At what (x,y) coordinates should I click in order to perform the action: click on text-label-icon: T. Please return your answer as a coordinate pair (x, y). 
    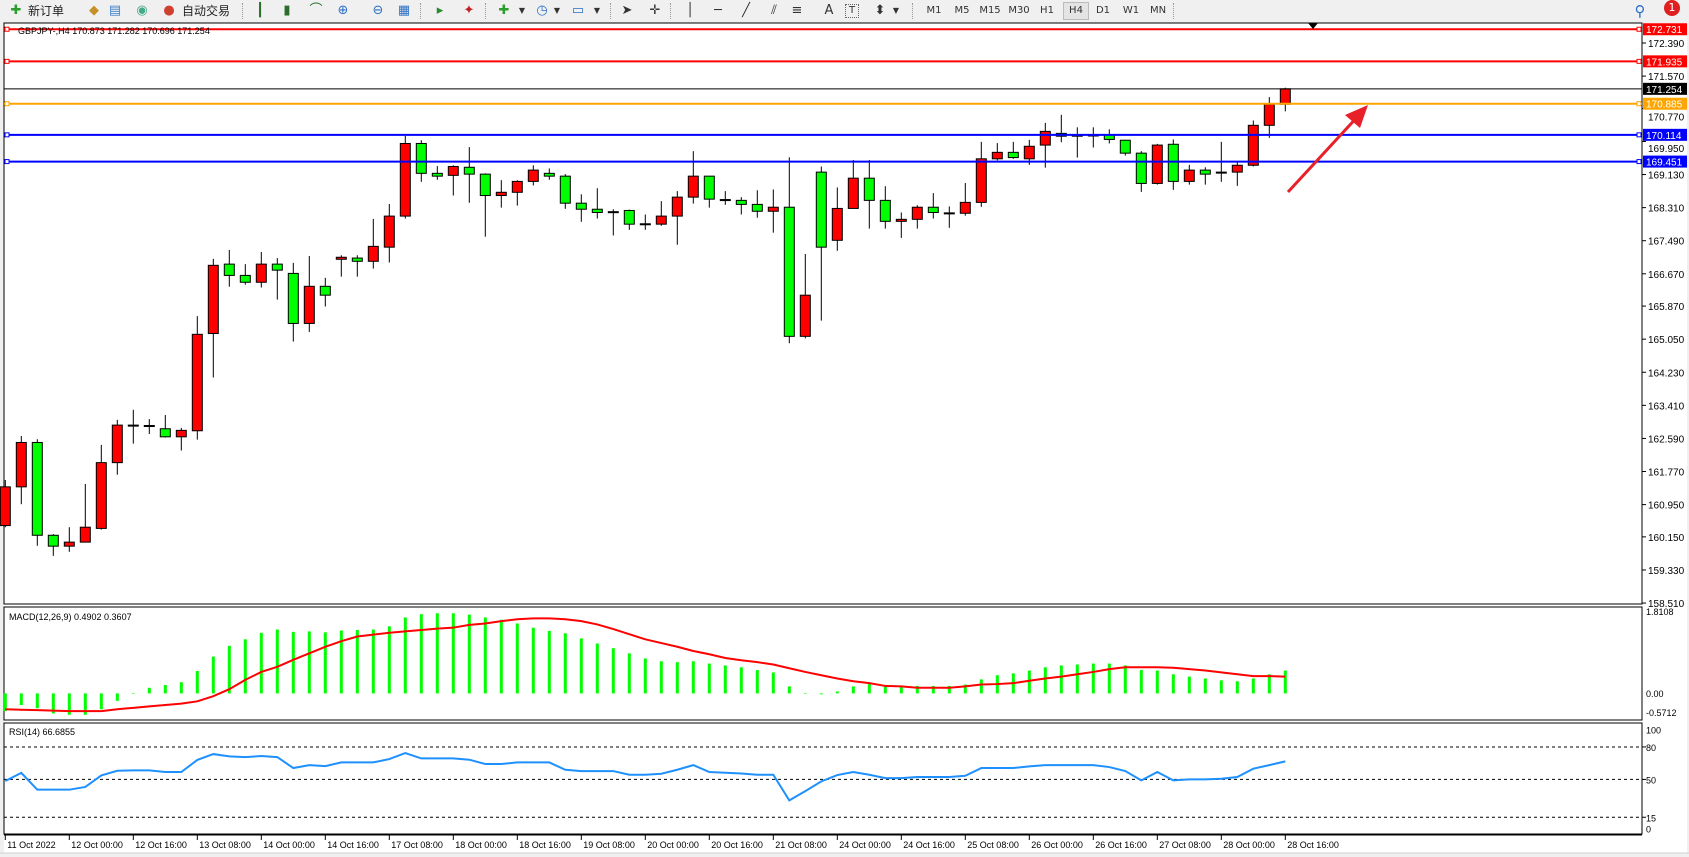
    Looking at the image, I should click on (852, 11).